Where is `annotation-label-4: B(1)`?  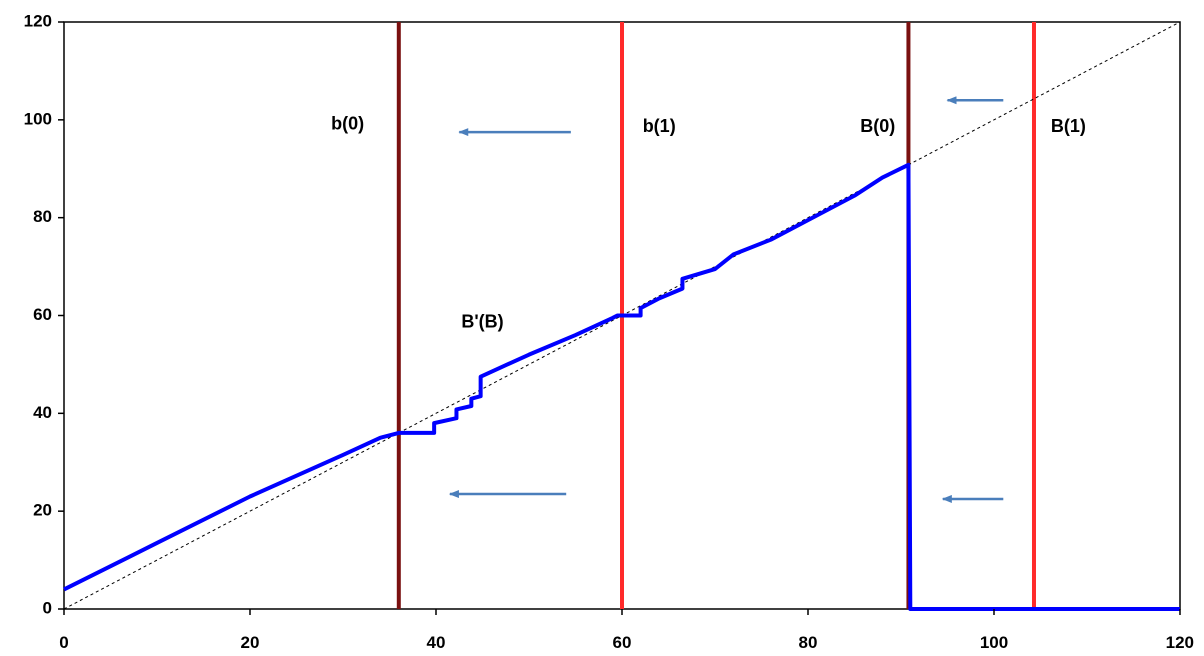 annotation-label-4: B(1) is located at coordinates (1068, 126).